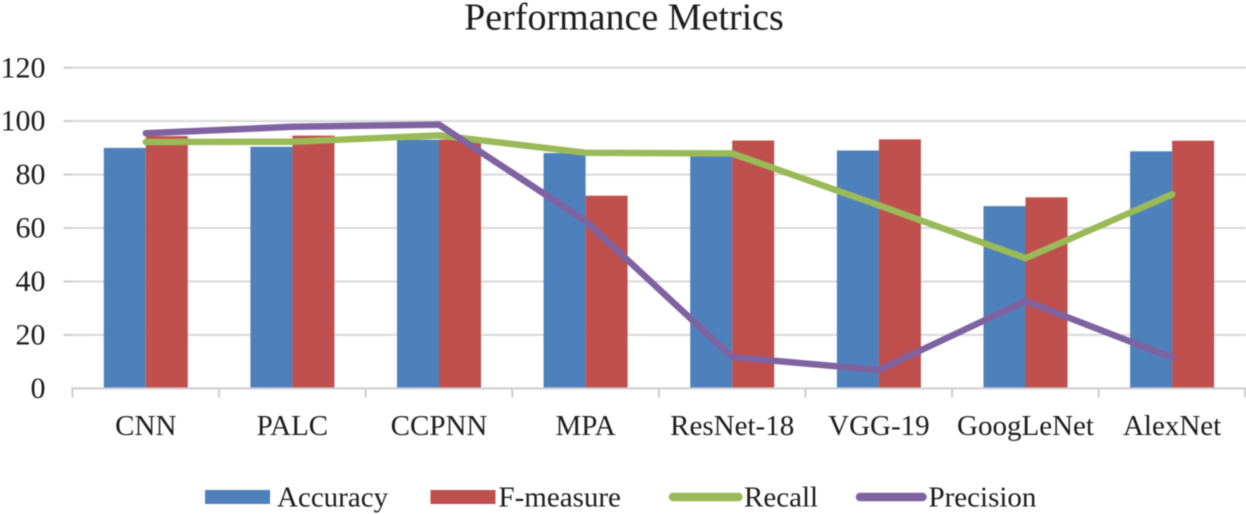 This screenshot has width=1246, height=514. What do you see at coordinates (439, 426) in the screenshot?
I see `svg-text: CCPNN` at bounding box center [439, 426].